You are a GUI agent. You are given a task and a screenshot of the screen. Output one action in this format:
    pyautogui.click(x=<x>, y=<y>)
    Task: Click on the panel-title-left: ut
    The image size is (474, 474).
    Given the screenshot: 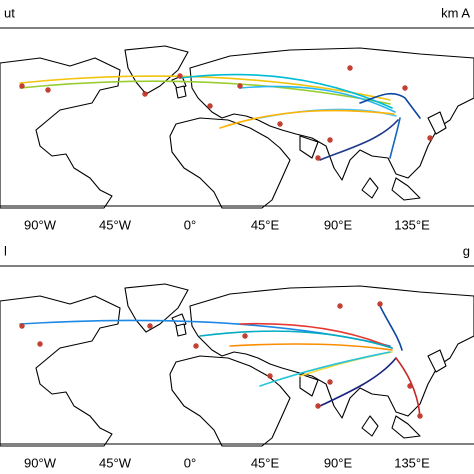 What is the action you would take?
    pyautogui.click(x=9, y=12)
    